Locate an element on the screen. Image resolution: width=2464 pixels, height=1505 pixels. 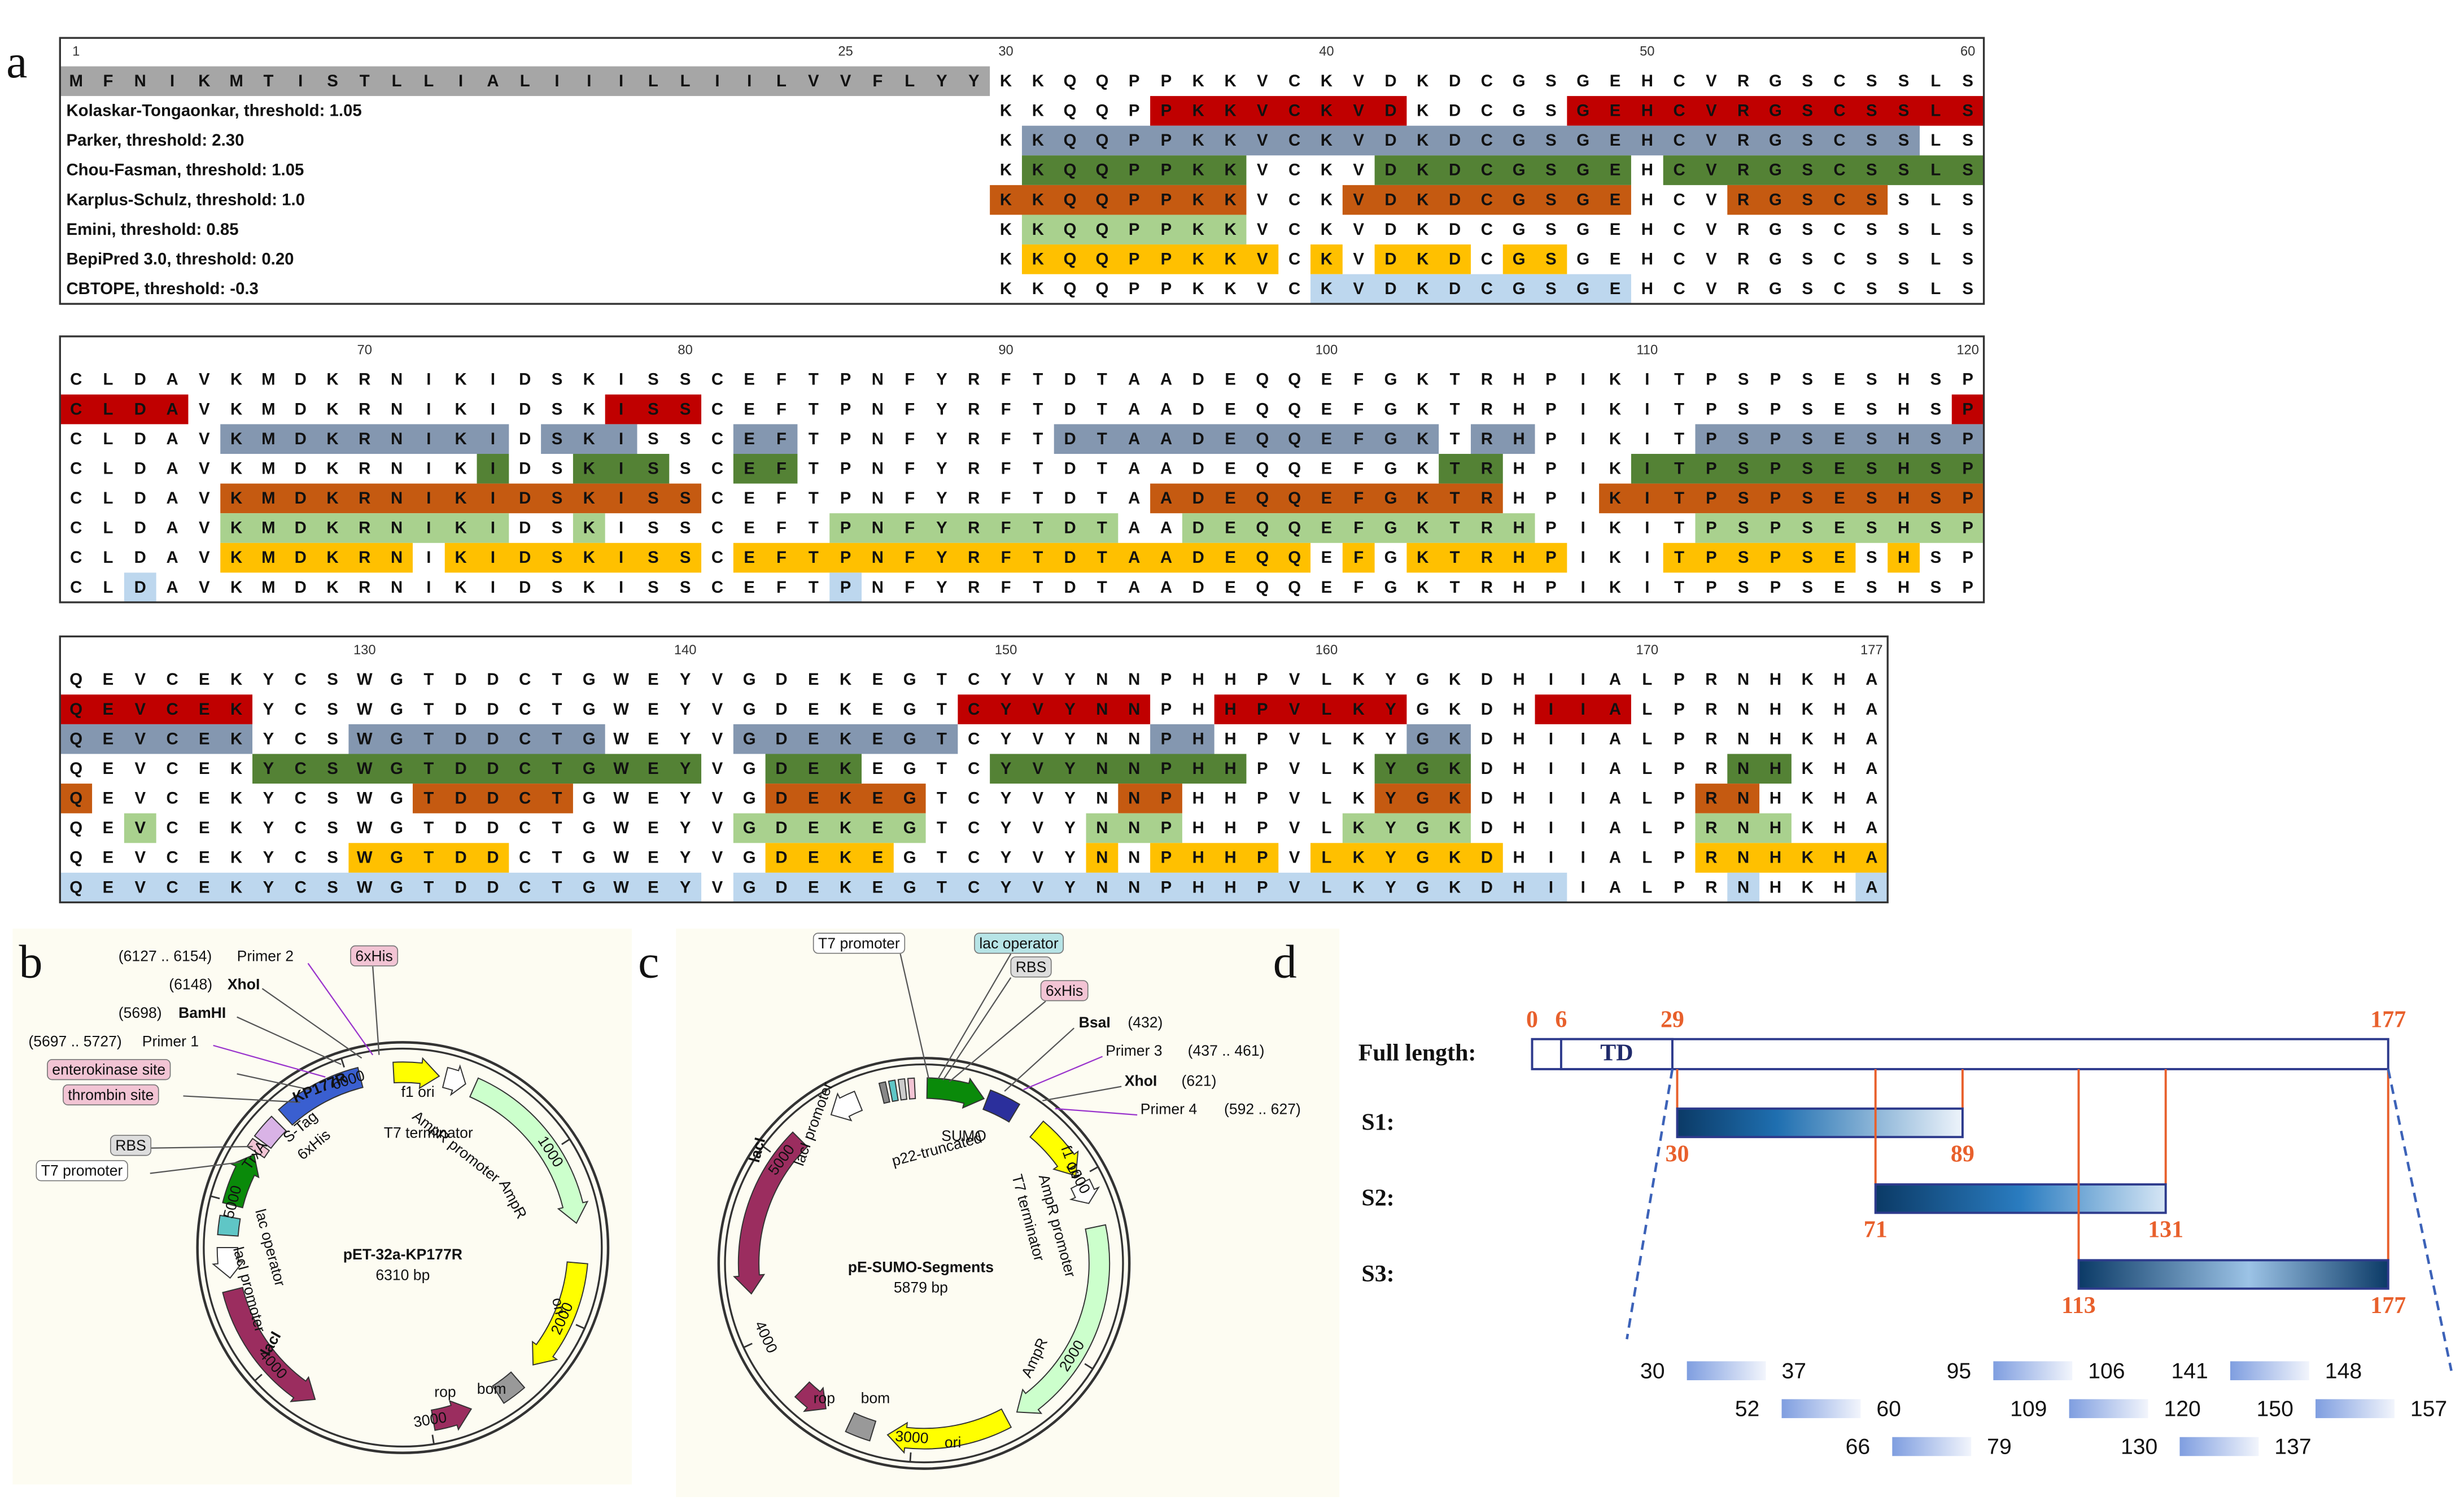
feature-label: ori is located at coordinates (559, 1306).